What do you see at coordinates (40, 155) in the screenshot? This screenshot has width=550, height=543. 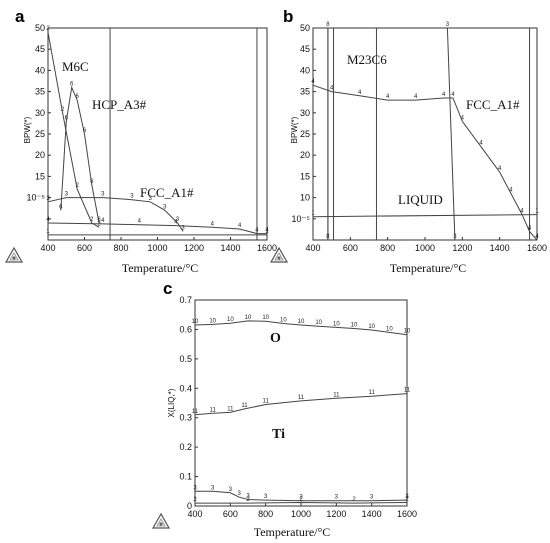 I see `y-tick-label: 20` at bounding box center [40, 155].